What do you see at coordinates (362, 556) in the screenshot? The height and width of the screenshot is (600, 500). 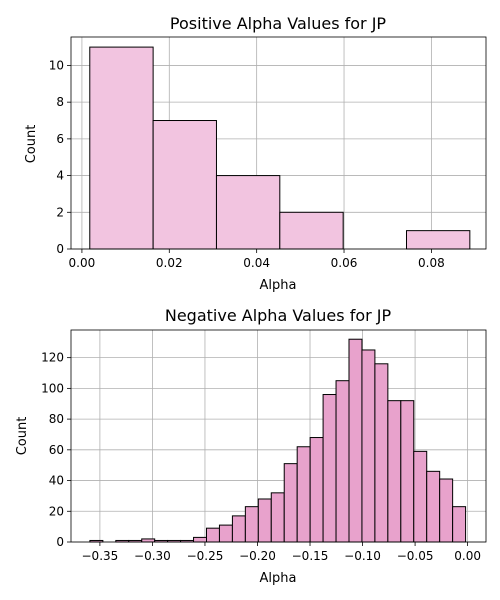 I see `x-tick-label: −0.10` at bounding box center [362, 556].